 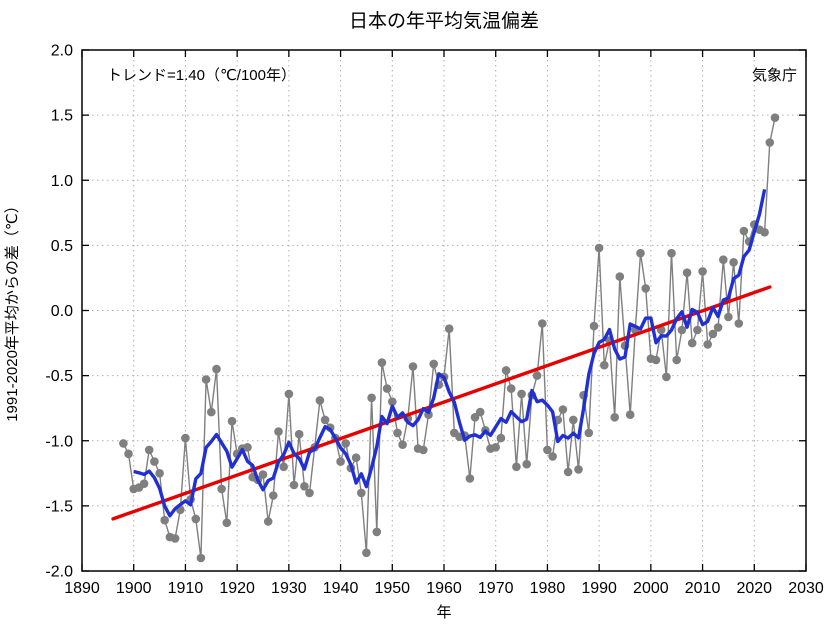 I want to click on chart-title: 日本の年平均気温偏差, so click(x=444, y=21).